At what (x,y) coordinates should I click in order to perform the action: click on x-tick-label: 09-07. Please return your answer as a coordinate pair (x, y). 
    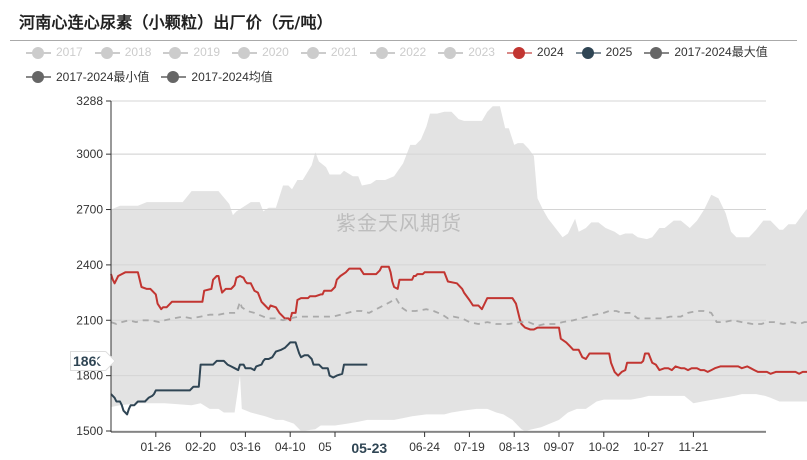
    Looking at the image, I should click on (559, 447).